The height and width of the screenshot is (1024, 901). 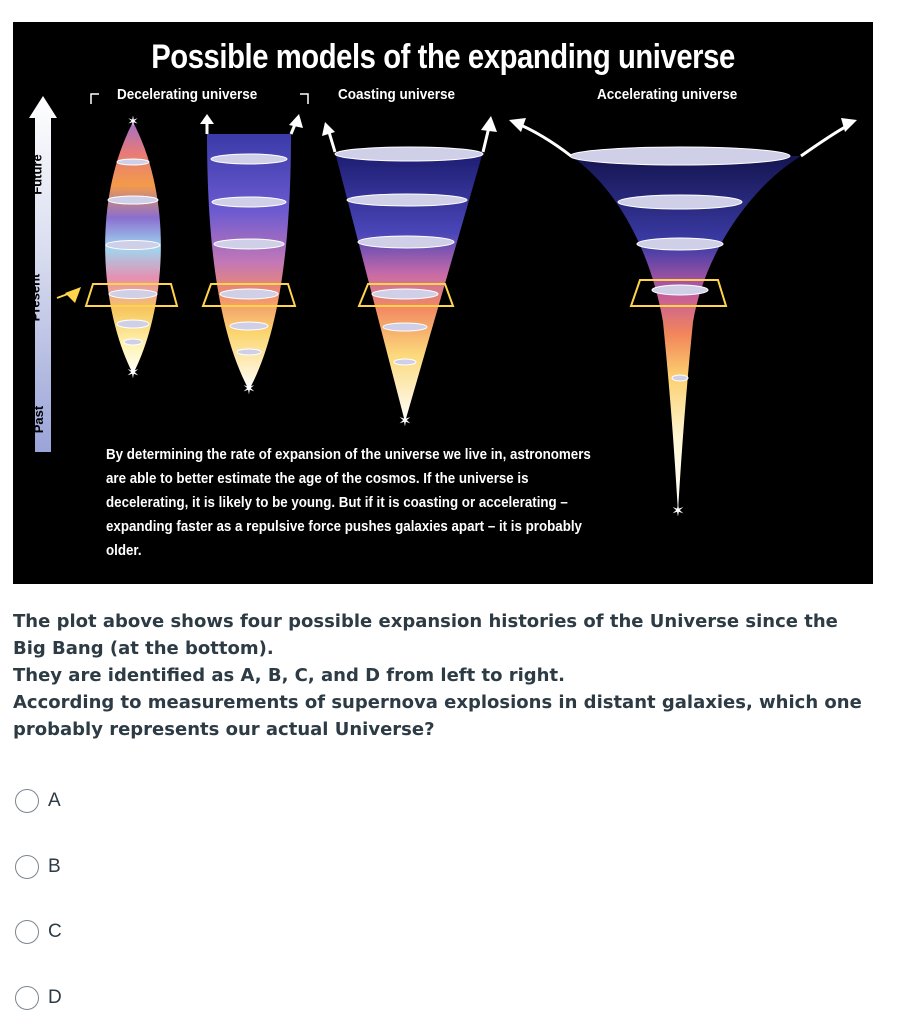 What do you see at coordinates (55, 997) in the screenshot?
I see `option-d-label: D` at bounding box center [55, 997].